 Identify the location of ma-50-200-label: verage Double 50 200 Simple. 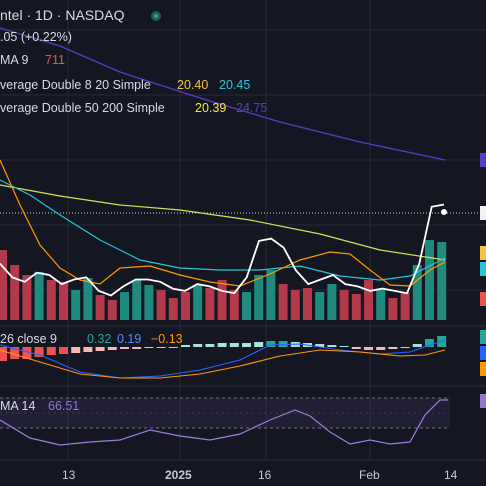
(82, 108).